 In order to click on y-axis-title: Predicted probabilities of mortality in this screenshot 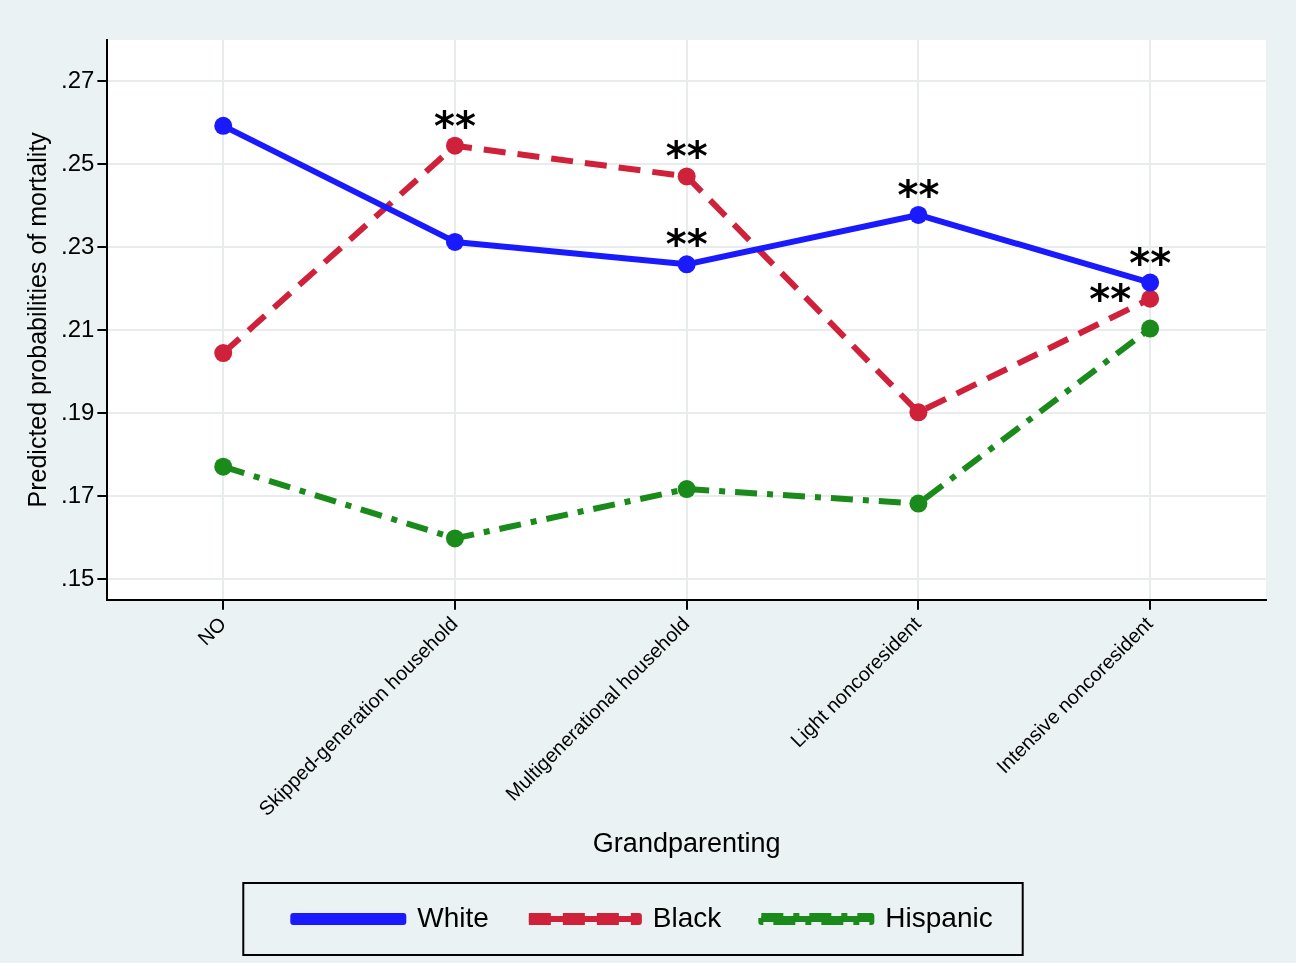, I will do `click(36, 319)`.